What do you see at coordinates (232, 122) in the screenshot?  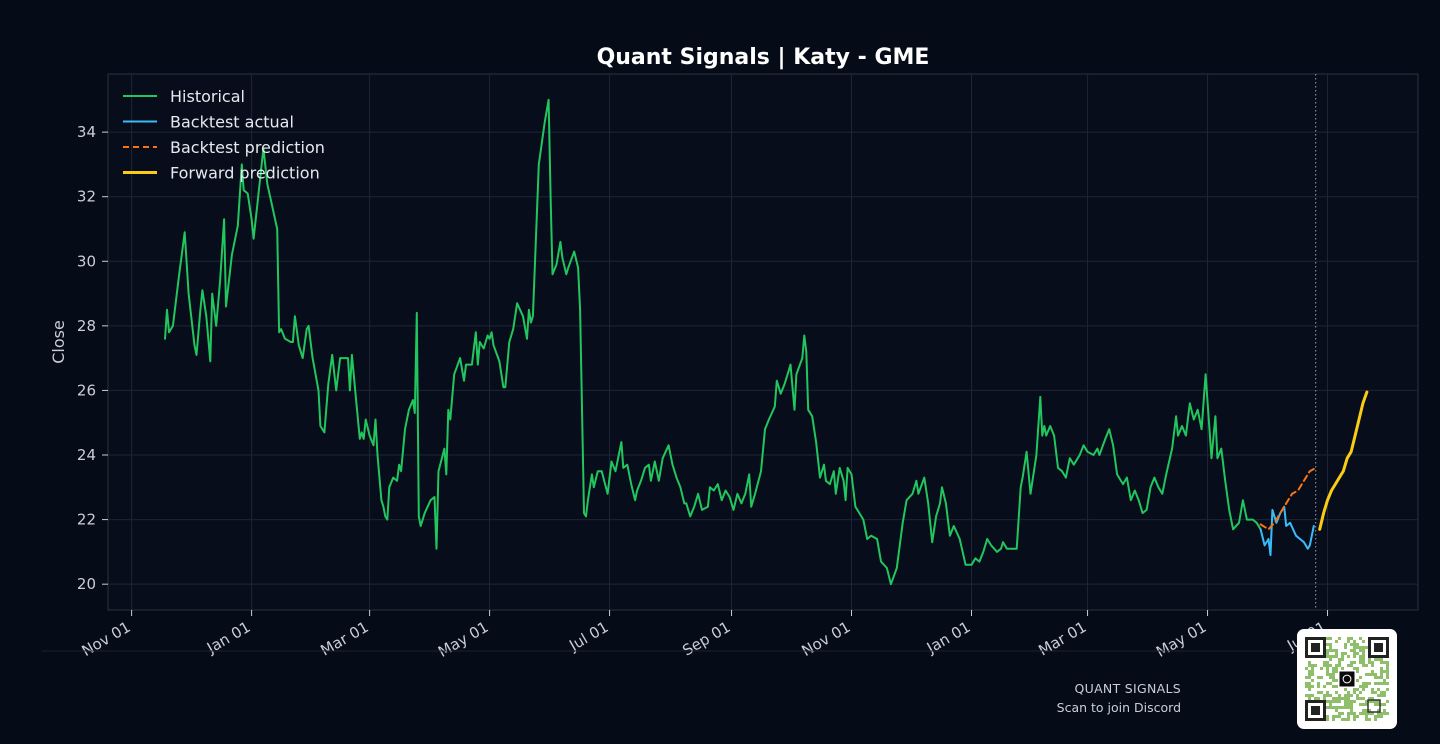 I see `legend-label: Backtest actual` at bounding box center [232, 122].